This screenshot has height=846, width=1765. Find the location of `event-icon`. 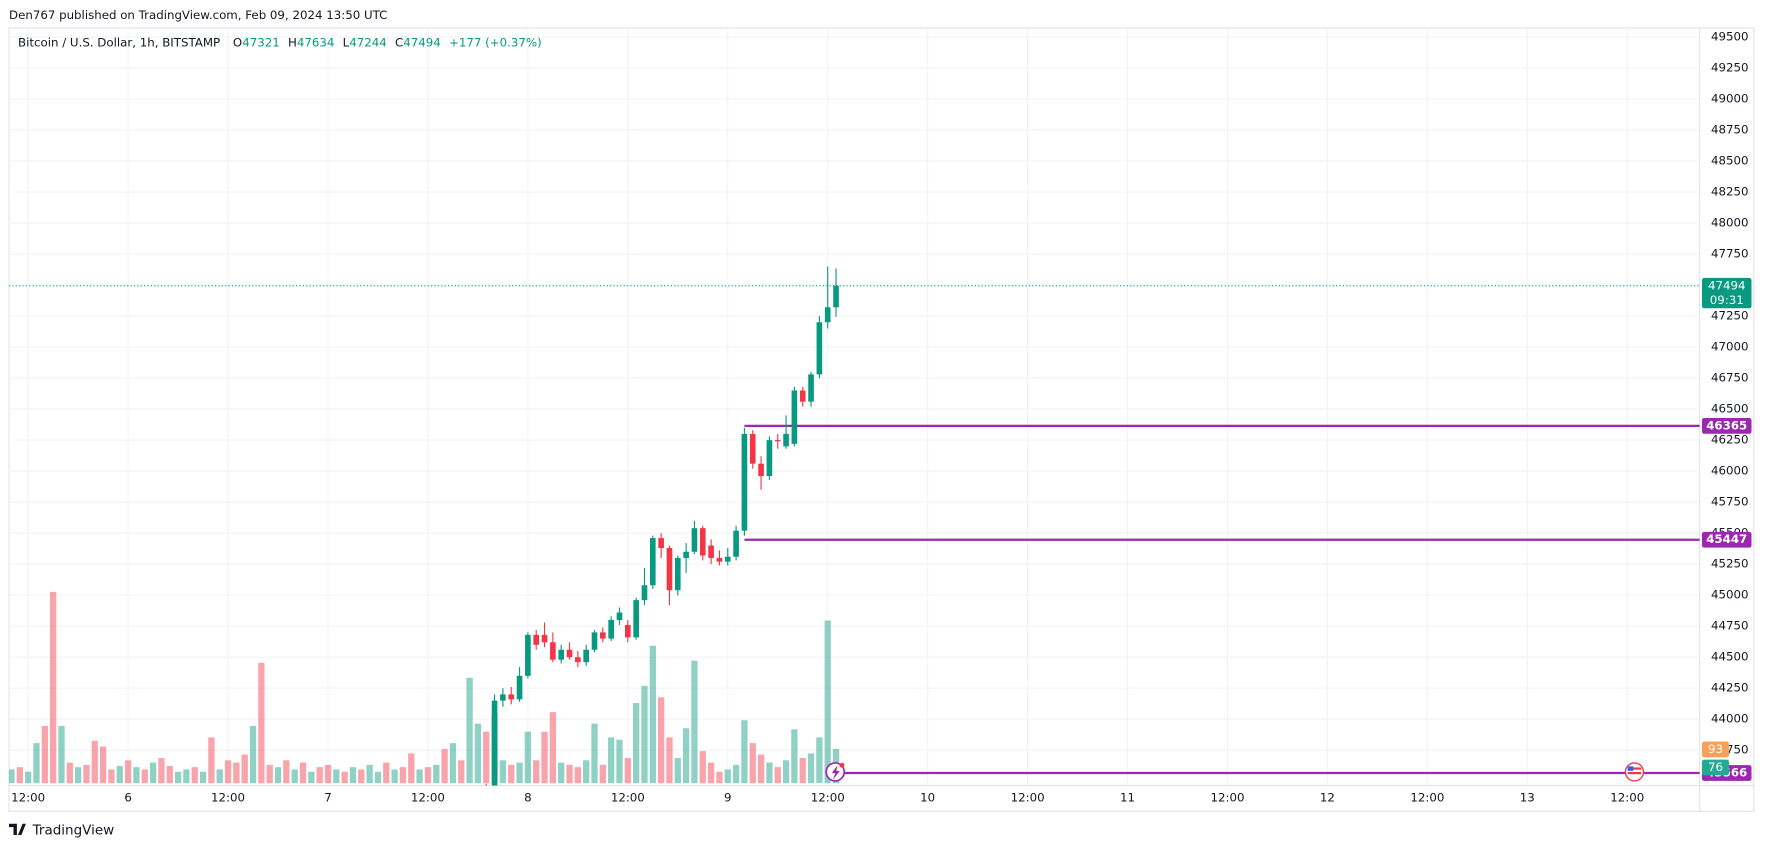

event-icon is located at coordinates (835, 772).